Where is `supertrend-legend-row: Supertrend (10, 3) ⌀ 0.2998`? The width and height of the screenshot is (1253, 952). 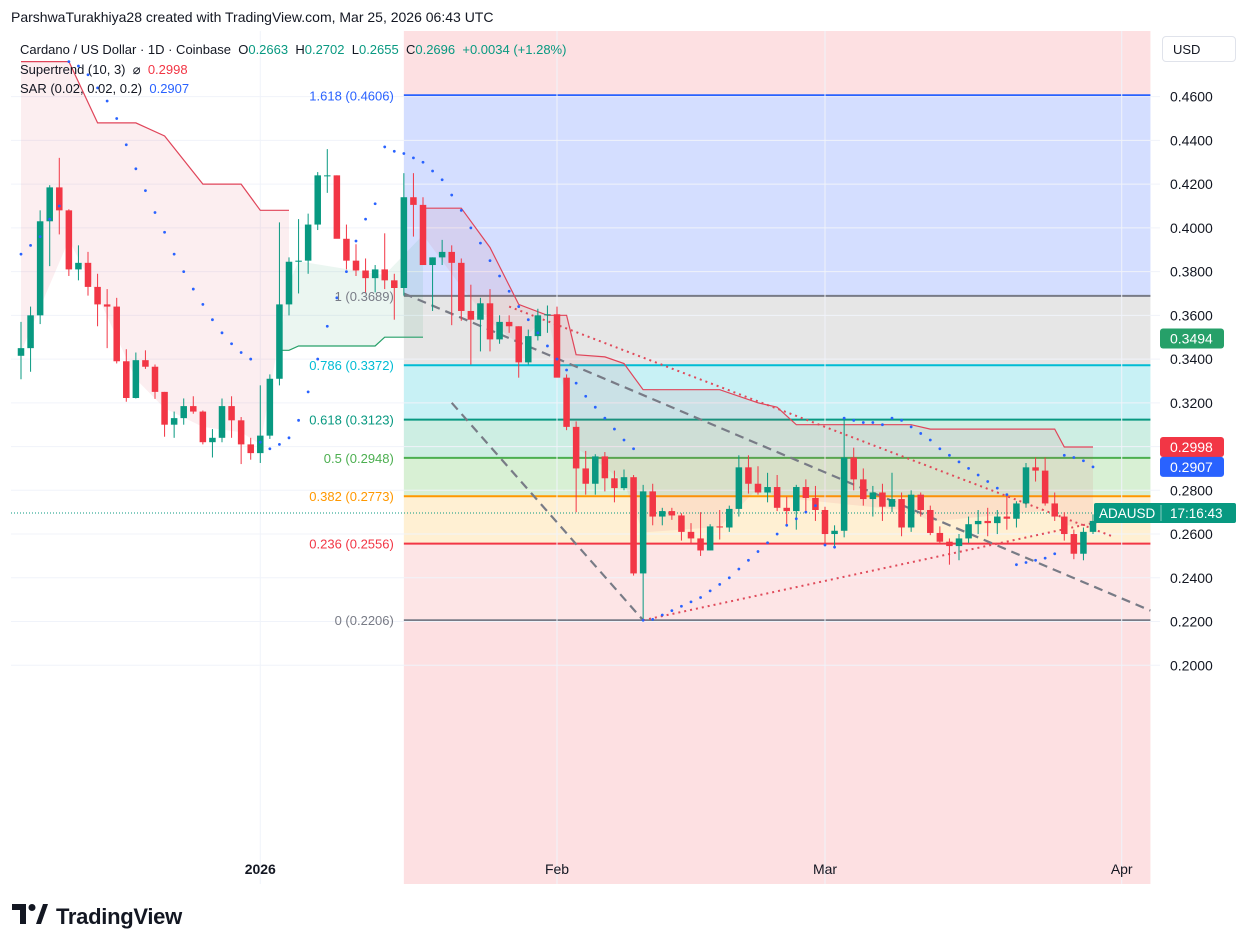
supertrend-legend-row: Supertrend (10, 3) ⌀ 0.2998 is located at coordinates (293, 70).